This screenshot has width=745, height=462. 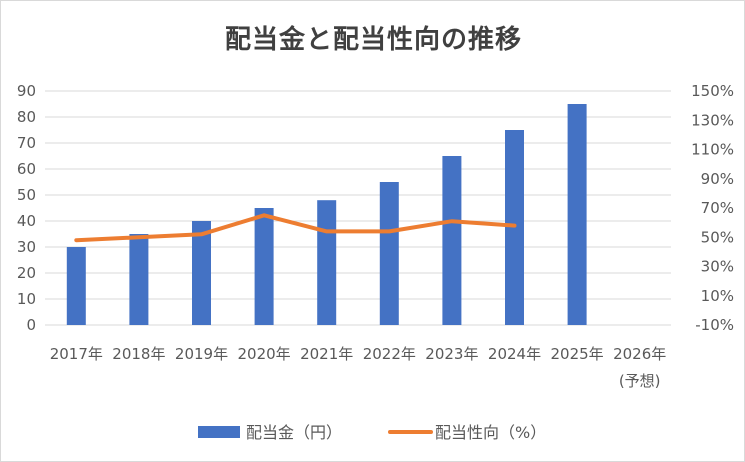 I want to click on chart-title: 配当金と配当性向の推移, so click(x=373, y=40).